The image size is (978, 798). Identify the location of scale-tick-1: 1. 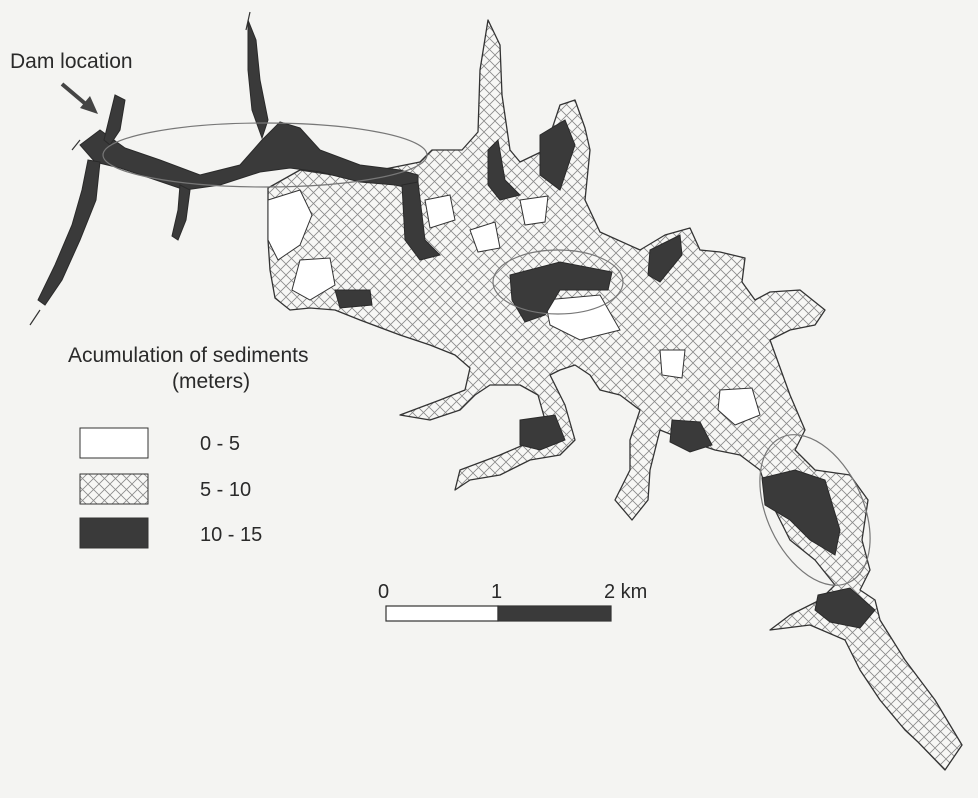
(496, 592).